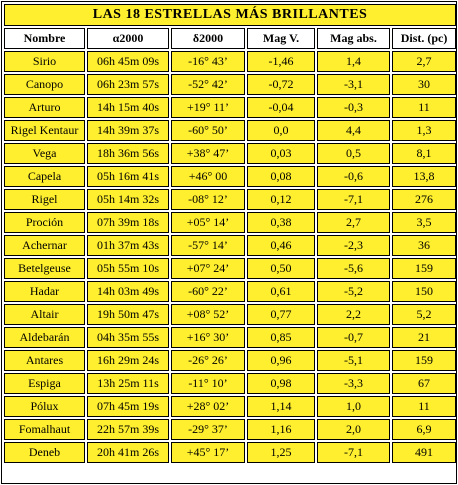  I want to click on absolute-magnitude: -0,6, so click(353, 176).